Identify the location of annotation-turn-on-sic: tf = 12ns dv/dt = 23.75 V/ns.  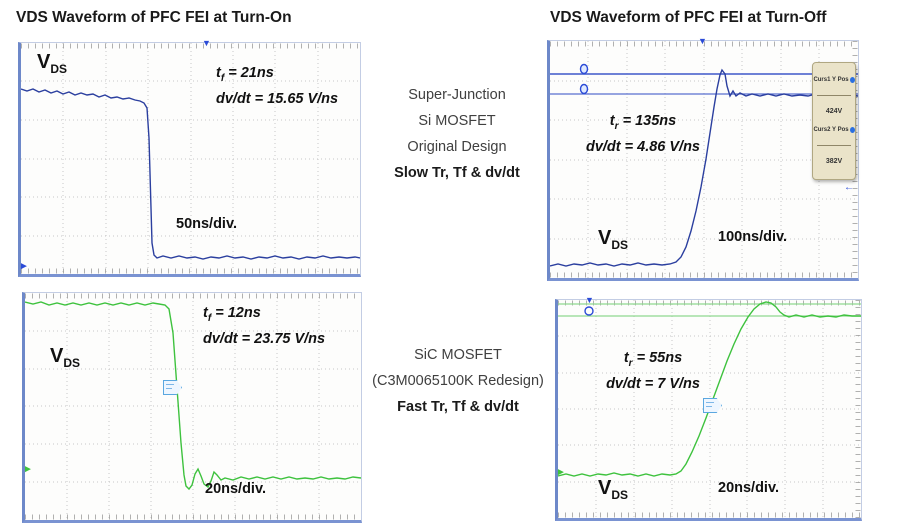
(264, 326).